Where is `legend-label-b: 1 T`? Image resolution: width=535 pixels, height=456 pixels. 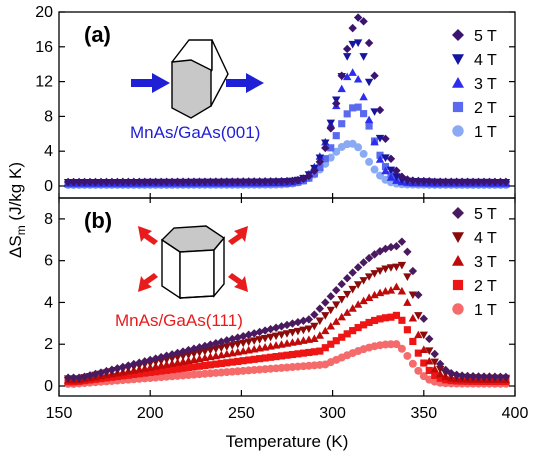
legend-label-b: 1 T is located at coordinates (485, 310).